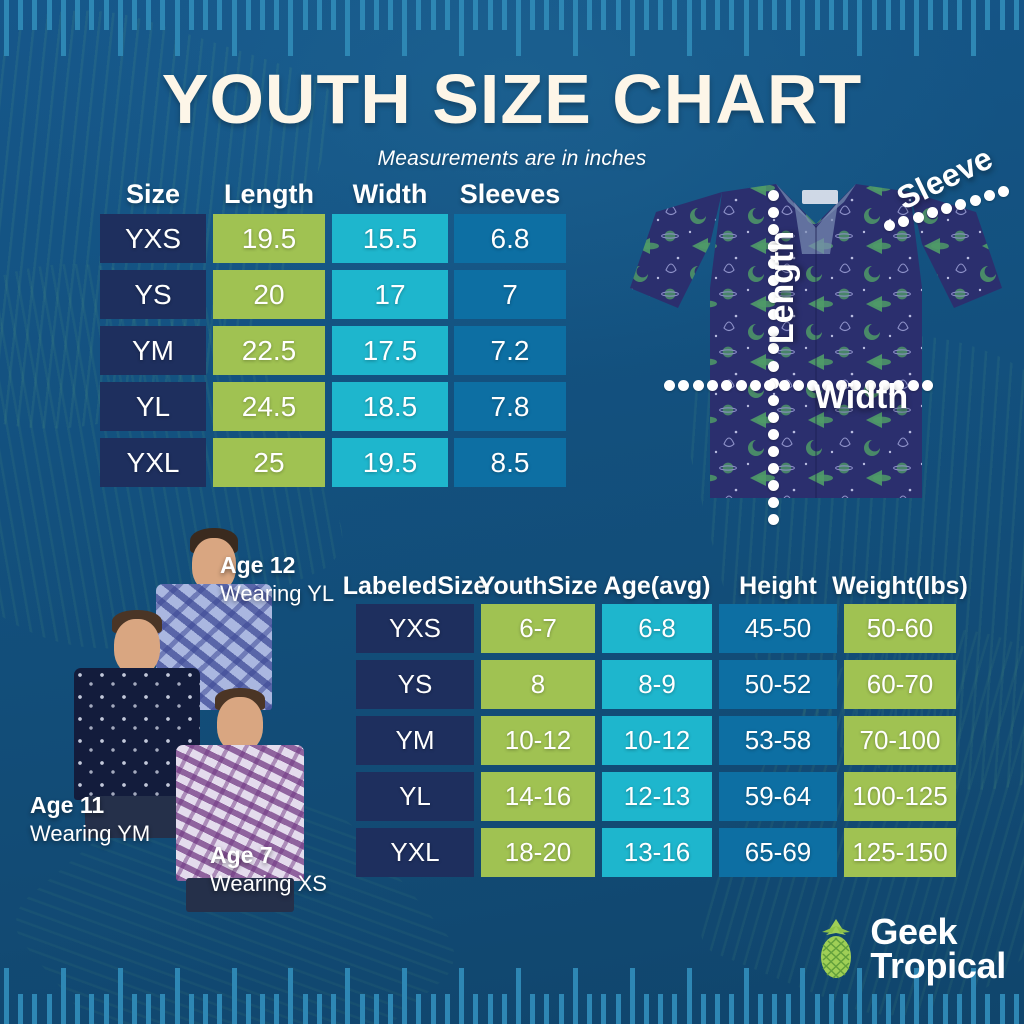 The image size is (1024, 1024). Describe the element at coordinates (334, 294) in the screenshot. I see `table-row: YS 20 17 7` at that location.